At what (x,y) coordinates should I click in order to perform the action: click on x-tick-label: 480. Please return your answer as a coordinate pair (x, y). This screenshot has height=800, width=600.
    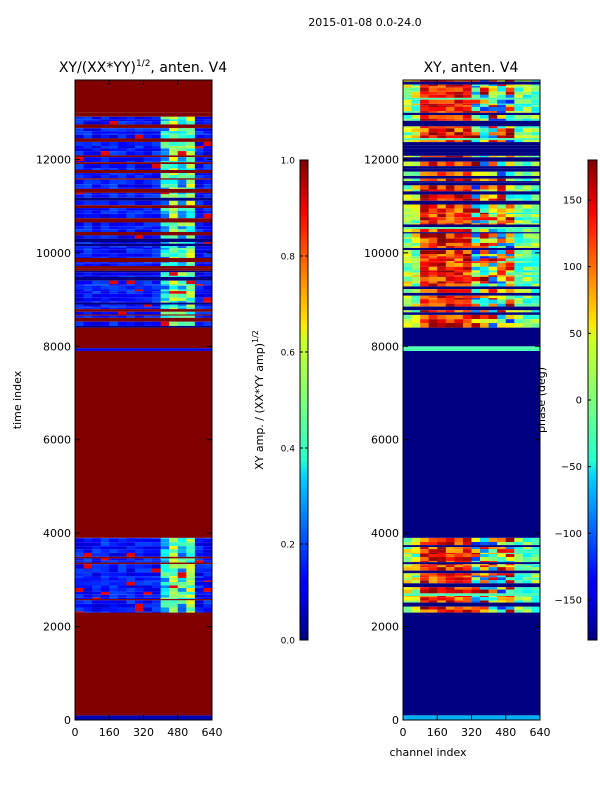
    Looking at the image, I should click on (177, 732).